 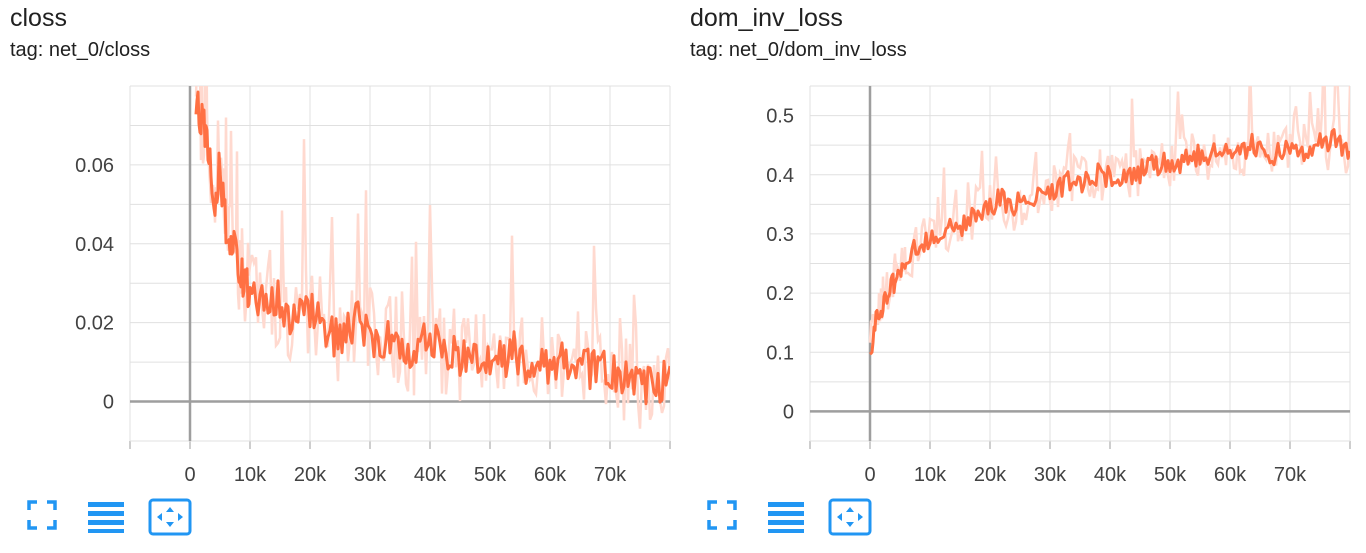 What do you see at coordinates (766, 18) in the screenshot?
I see `chart-title: dom_inv_loss` at bounding box center [766, 18].